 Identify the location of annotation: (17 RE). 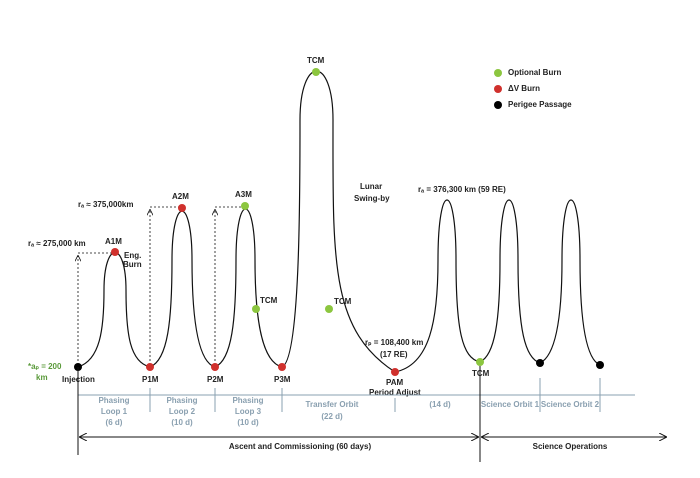
(394, 354).